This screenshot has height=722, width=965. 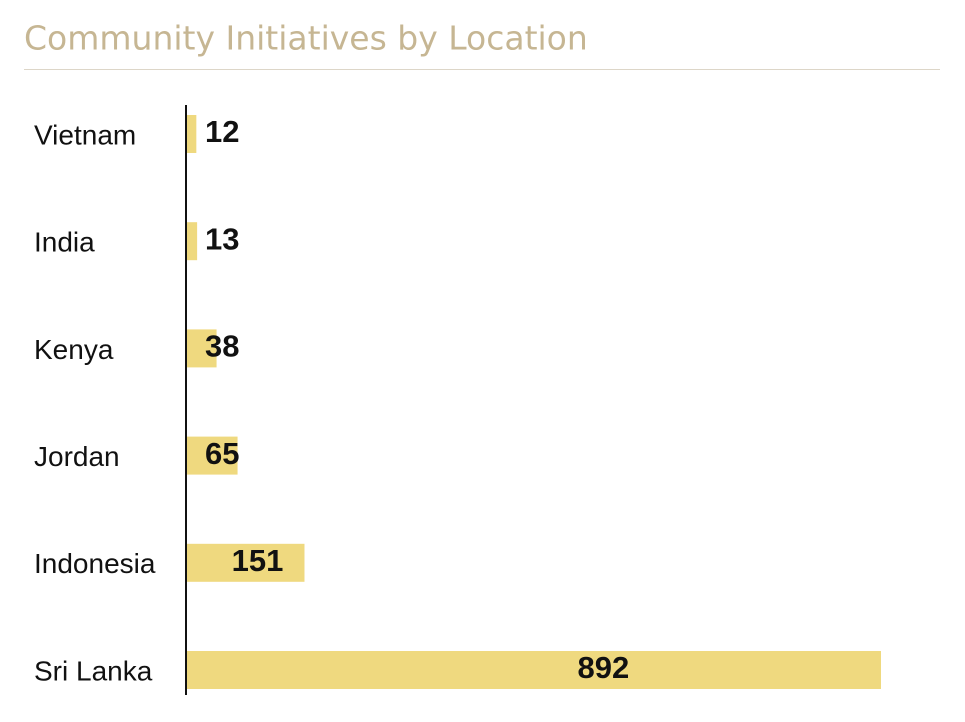 I want to click on value-label: 892, so click(x=604, y=667).